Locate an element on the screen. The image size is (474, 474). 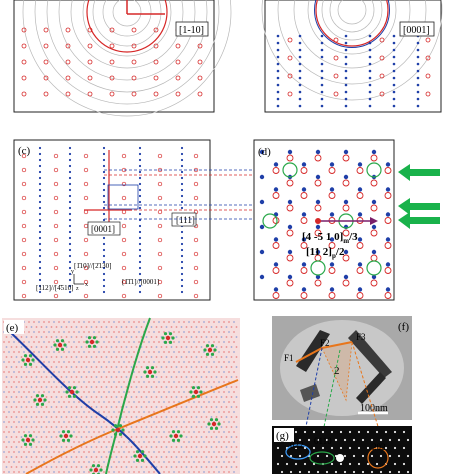
panel-d-vector1: [4 -5 1 0]m/3 is located at coordinates (330, 238).